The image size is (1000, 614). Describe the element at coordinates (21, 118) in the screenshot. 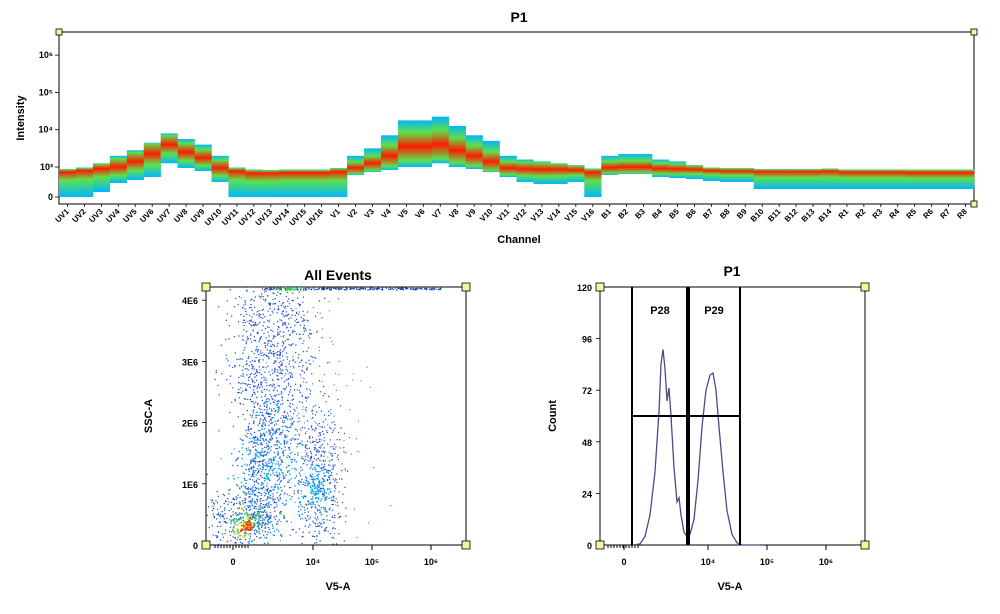

I see `spectrum-y-label: Intensity` at that location.